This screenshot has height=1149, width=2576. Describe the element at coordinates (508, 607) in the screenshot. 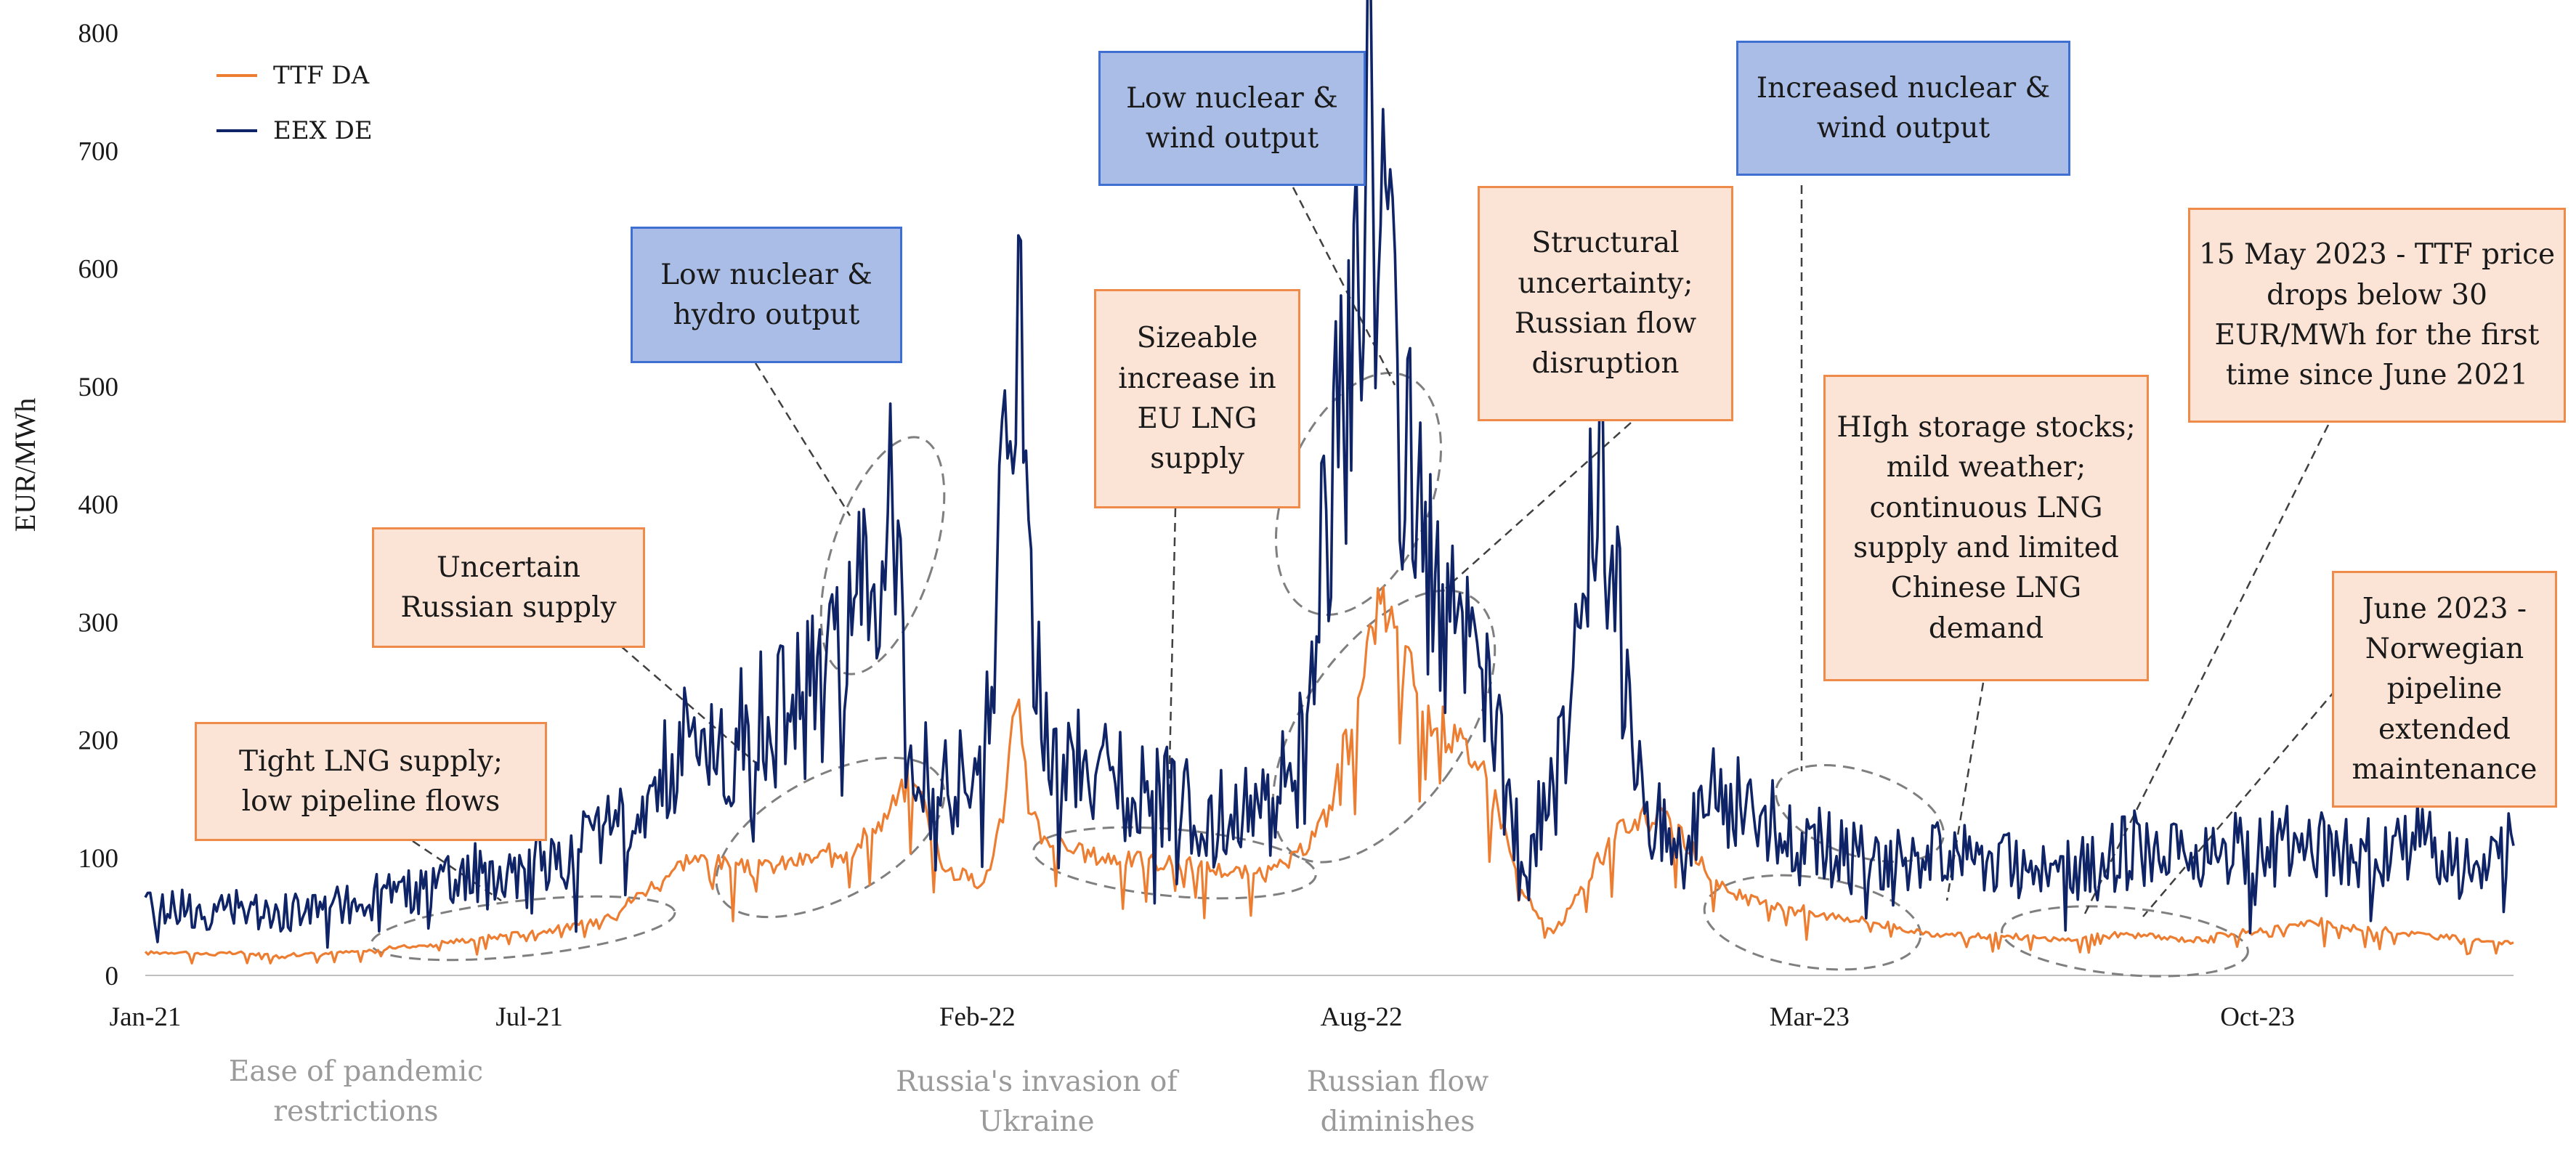

I see `annotation-line: Russian supply` at that location.